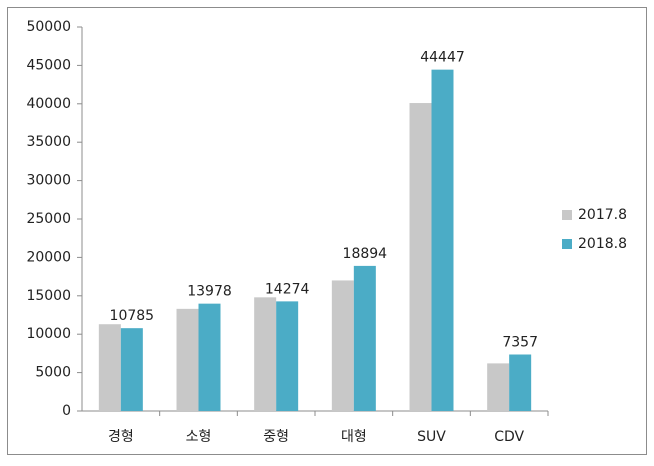 This screenshot has width=654, height=466. I want to click on y-tick-label: 15000, so click(48, 296).